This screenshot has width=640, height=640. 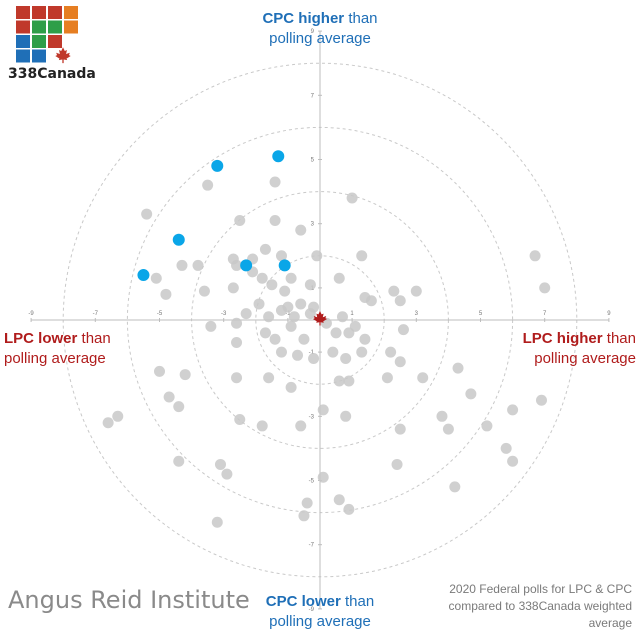 What do you see at coordinates (562, 338) in the screenshot?
I see `label-lpc-higher-strong: LPC higher` at bounding box center [562, 338].